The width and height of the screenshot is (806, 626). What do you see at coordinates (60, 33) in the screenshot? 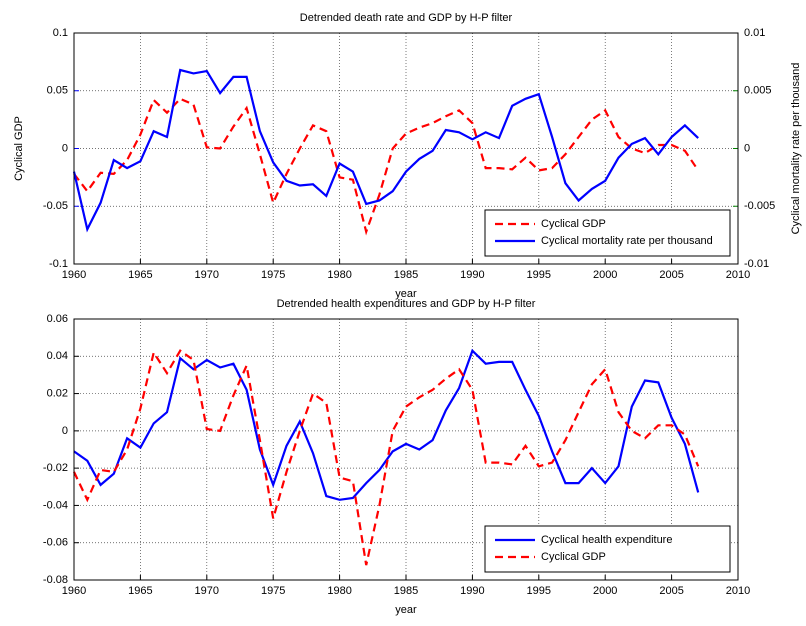
I see `y-tick-label: 0.1` at bounding box center [60, 33].